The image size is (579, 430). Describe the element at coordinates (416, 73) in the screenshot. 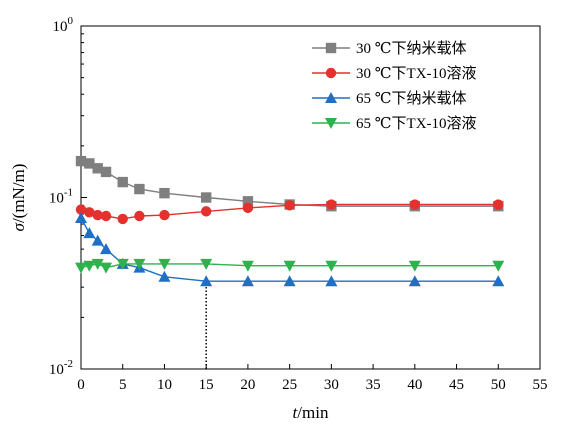

I see `legend-label: 30 ℃下TX-10溶液` at that location.